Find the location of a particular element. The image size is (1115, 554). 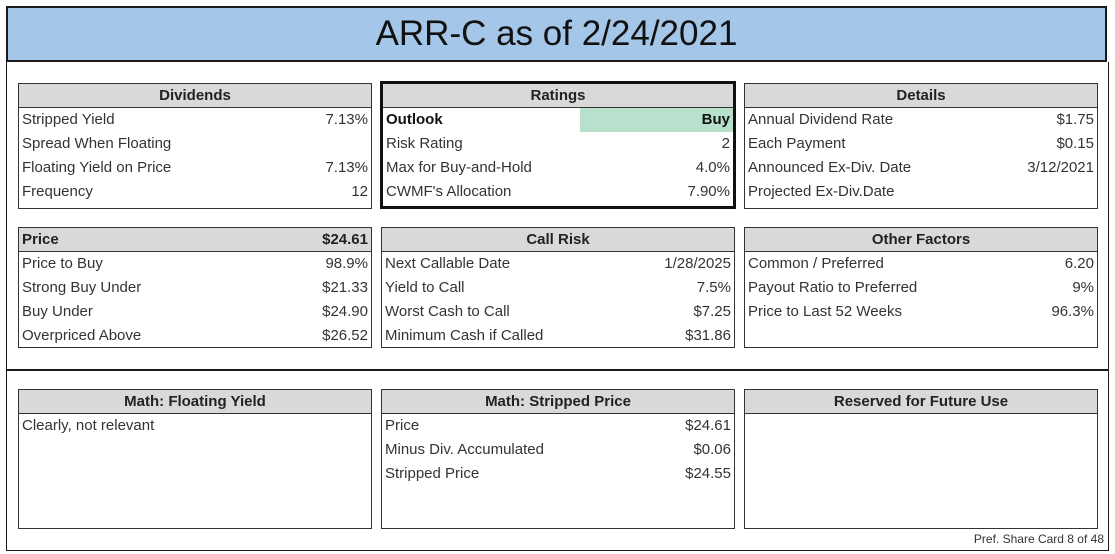

row-label: Price to Buy is located at coordinates (62, 263).